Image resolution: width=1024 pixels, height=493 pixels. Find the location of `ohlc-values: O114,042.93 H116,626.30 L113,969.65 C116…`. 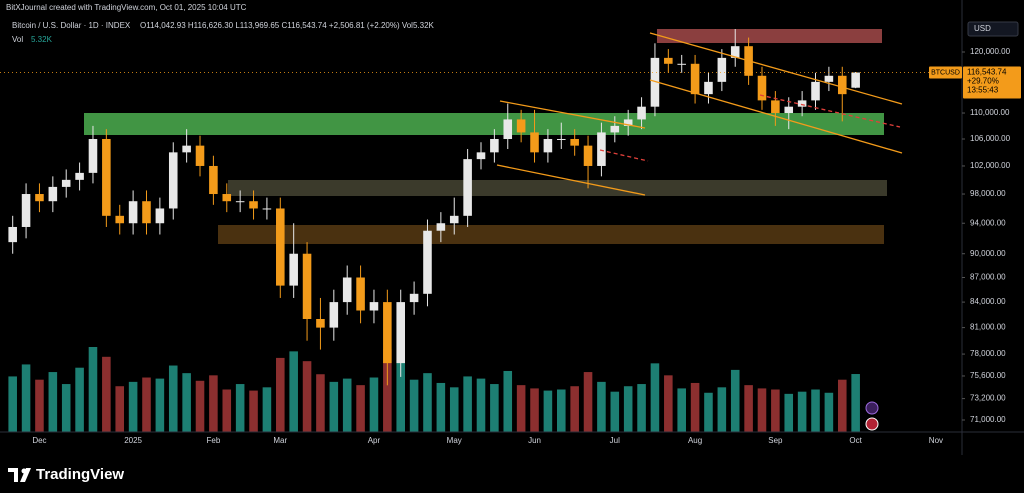

ohlc-values: O114,042.93 H116,626.30 L113,969.65 C116… is located at coordinates (287, 25).